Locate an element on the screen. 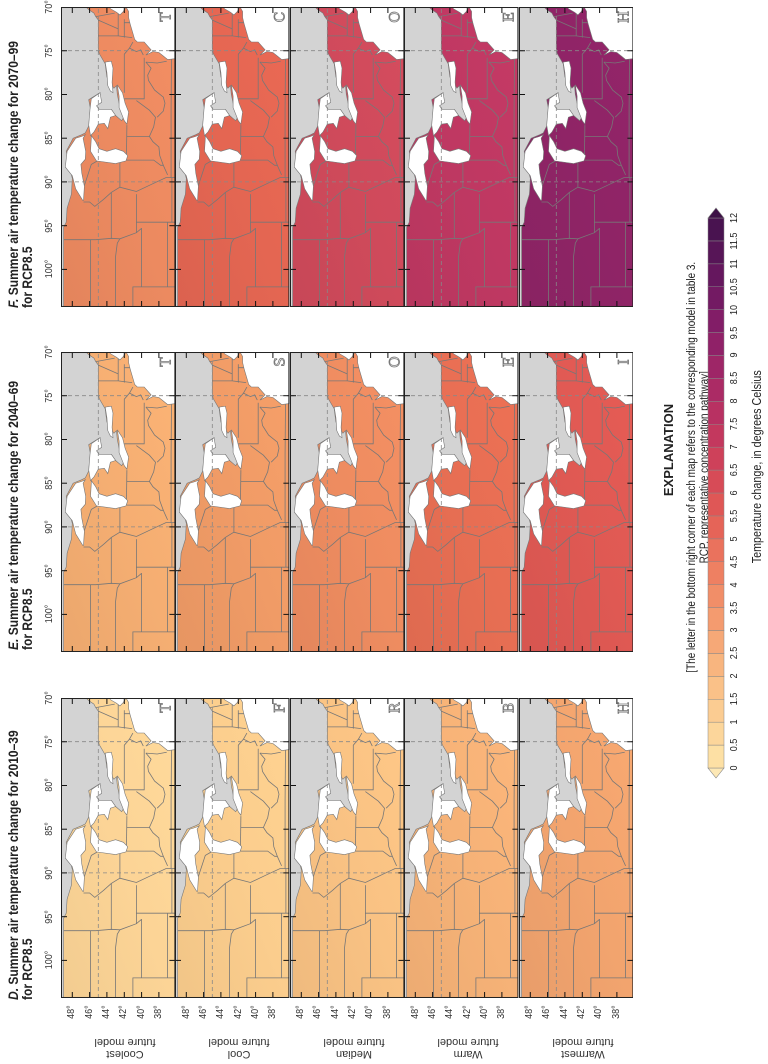 This screenshot has width=768, height=1064. model-letter: O is located at coordinates (395, 16).